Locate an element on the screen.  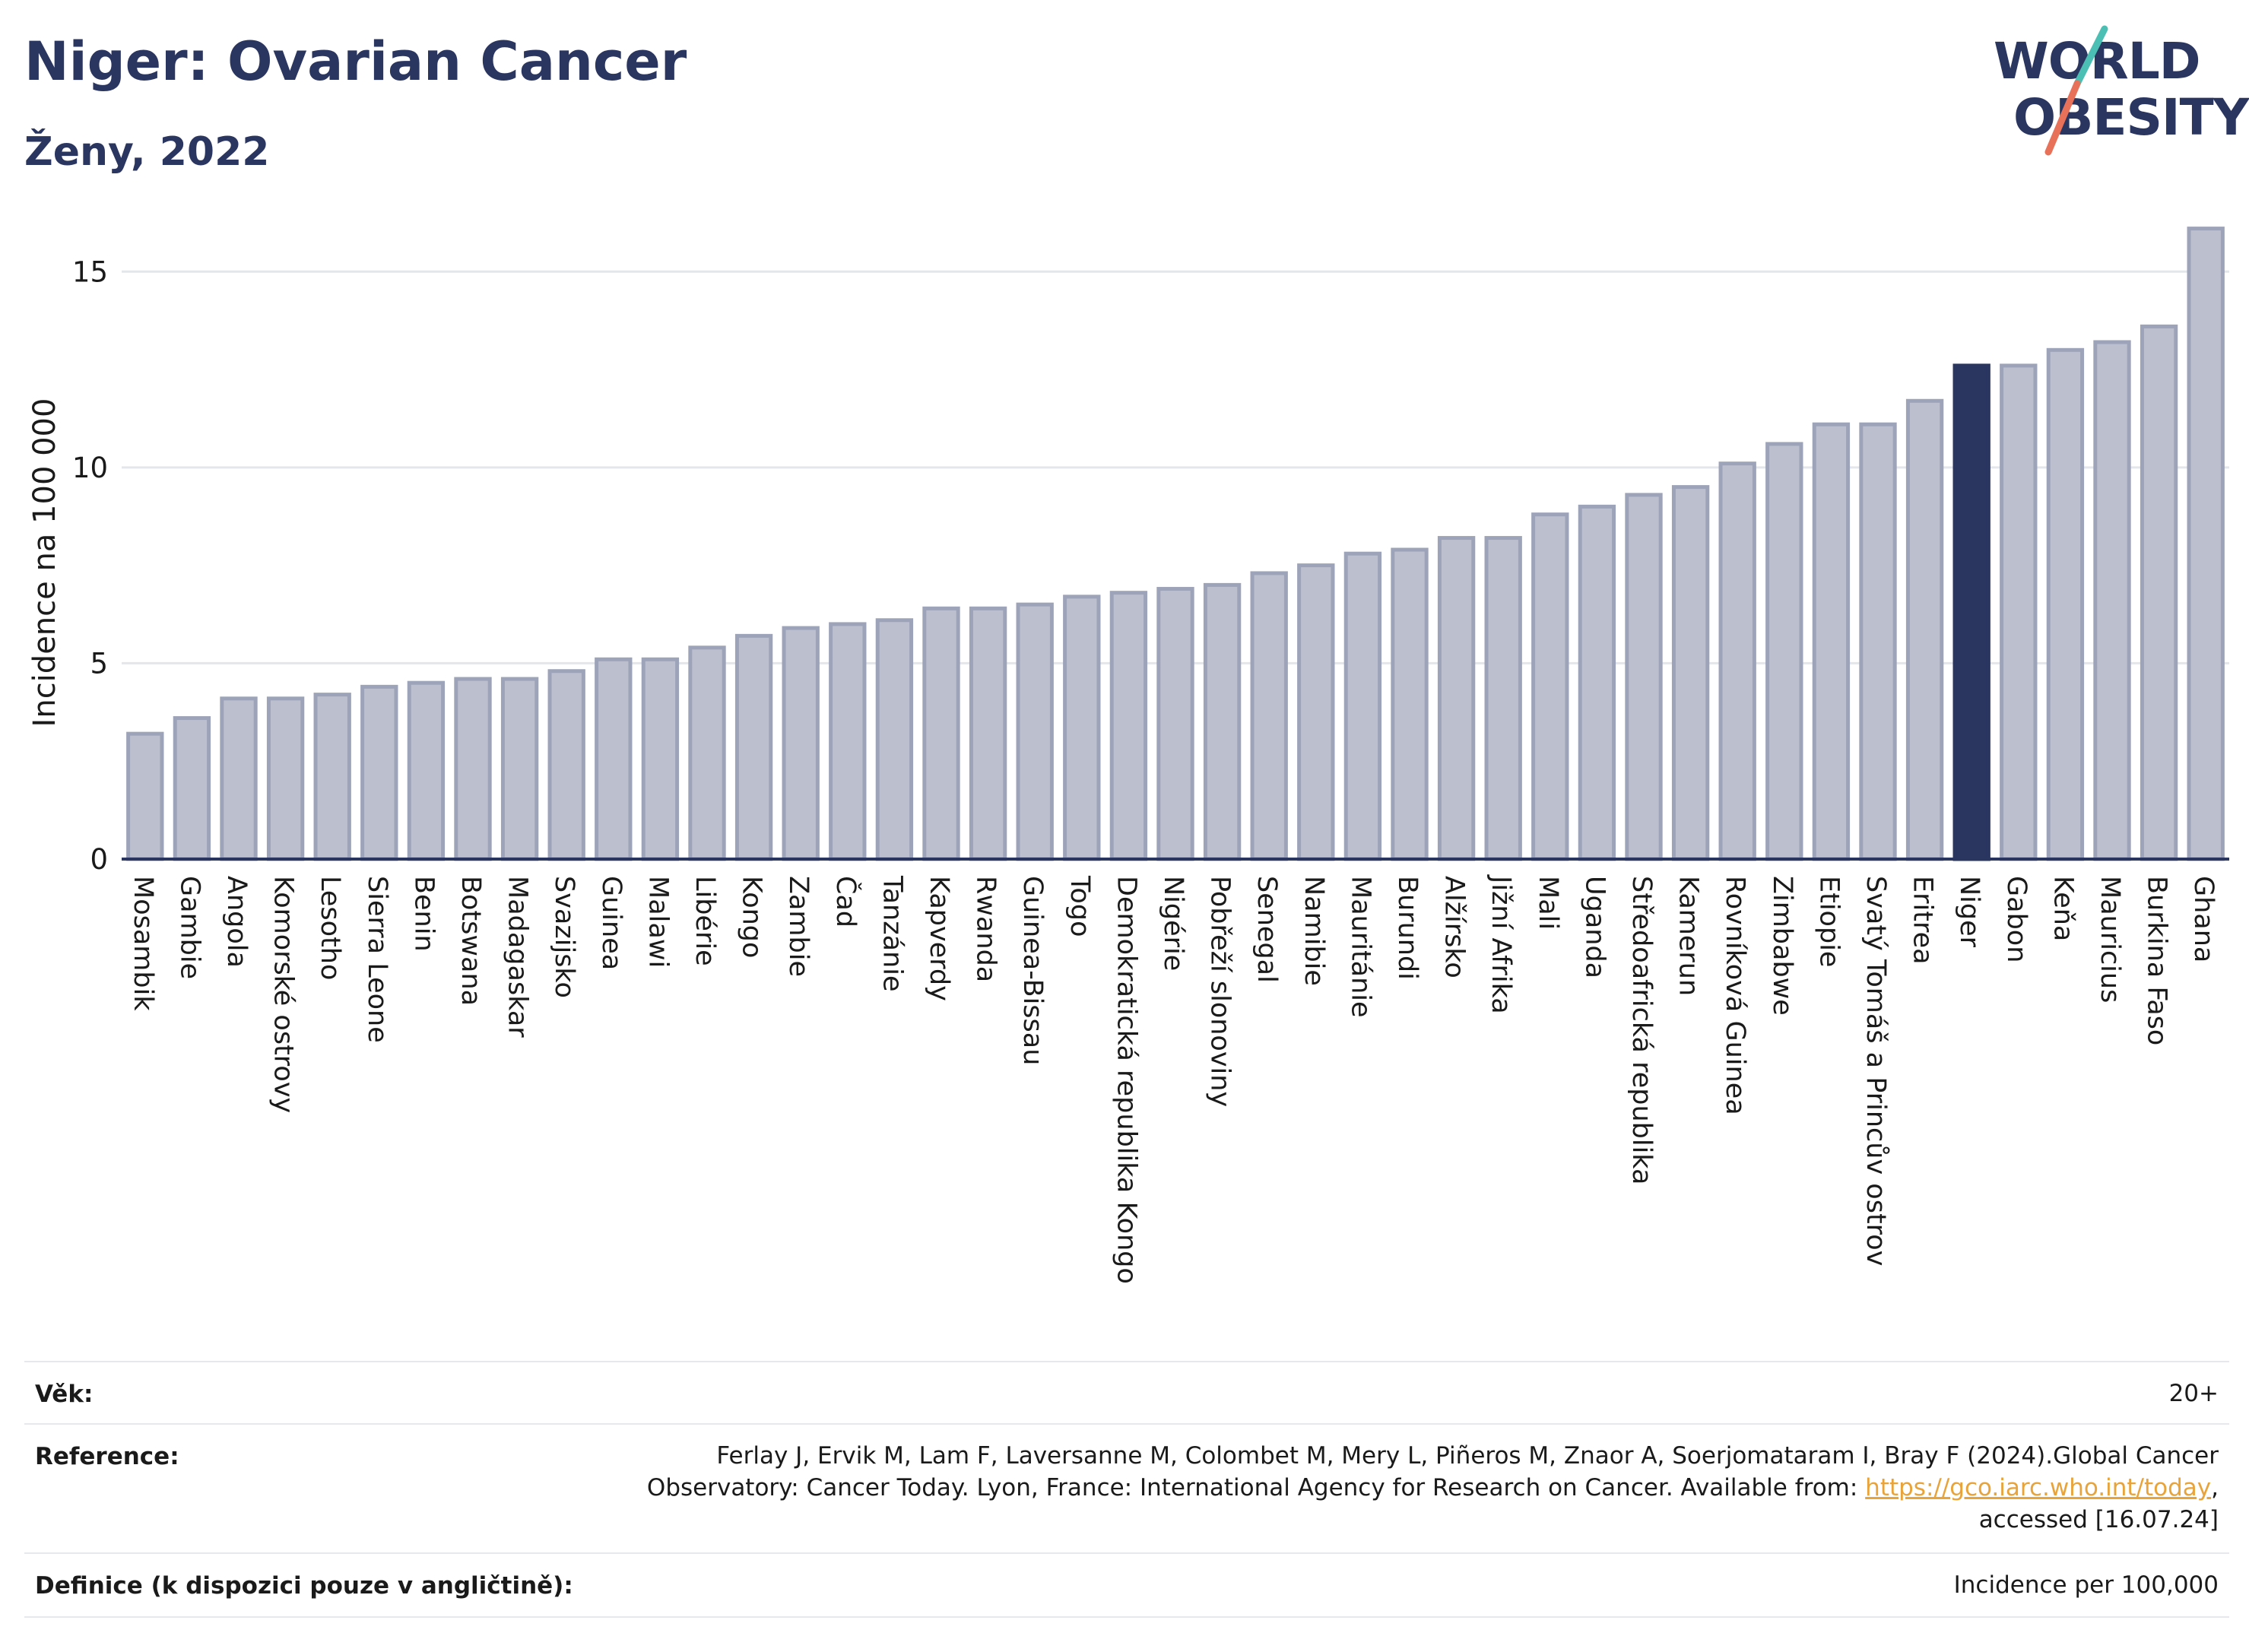
bar-pob-e-slonoviny is located at coordinates (1222, 721).